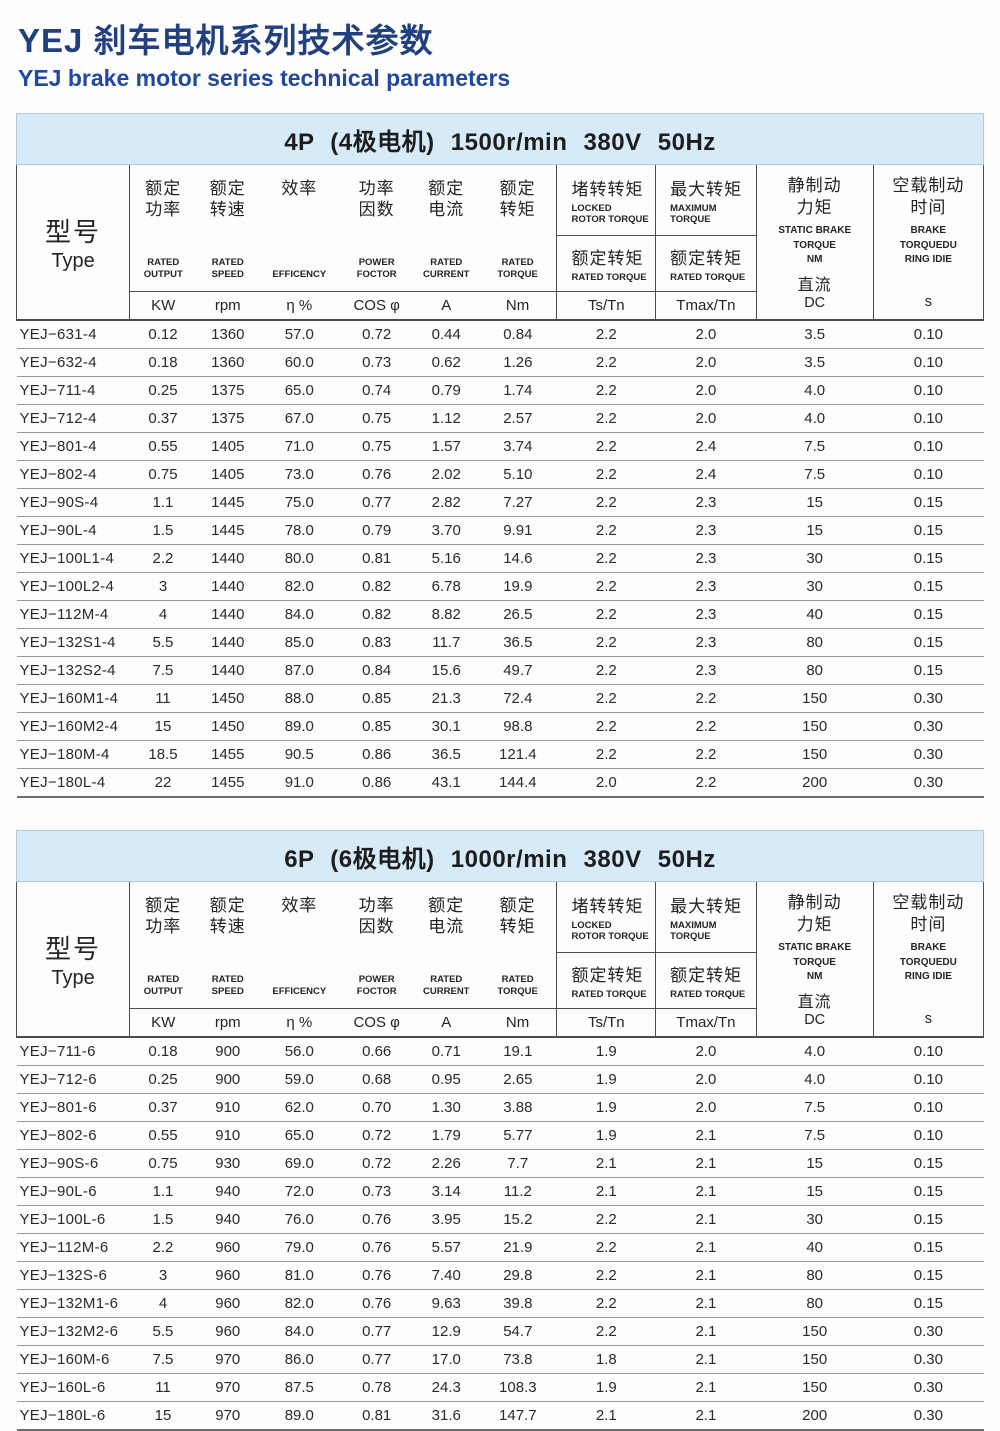  What do you see at coordinates (376, 1135) in the screenshot?
I see `value-cell: 0.72` at bounding box center [376, 1135].